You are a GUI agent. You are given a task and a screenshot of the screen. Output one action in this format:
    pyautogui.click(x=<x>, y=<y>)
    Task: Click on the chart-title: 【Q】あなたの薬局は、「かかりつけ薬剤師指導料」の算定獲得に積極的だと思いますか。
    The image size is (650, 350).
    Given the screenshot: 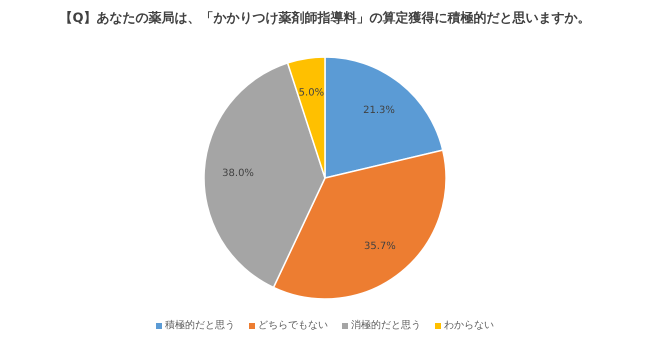 What is the action you would take?
    pyautogui.click(x=325, y=18)
    